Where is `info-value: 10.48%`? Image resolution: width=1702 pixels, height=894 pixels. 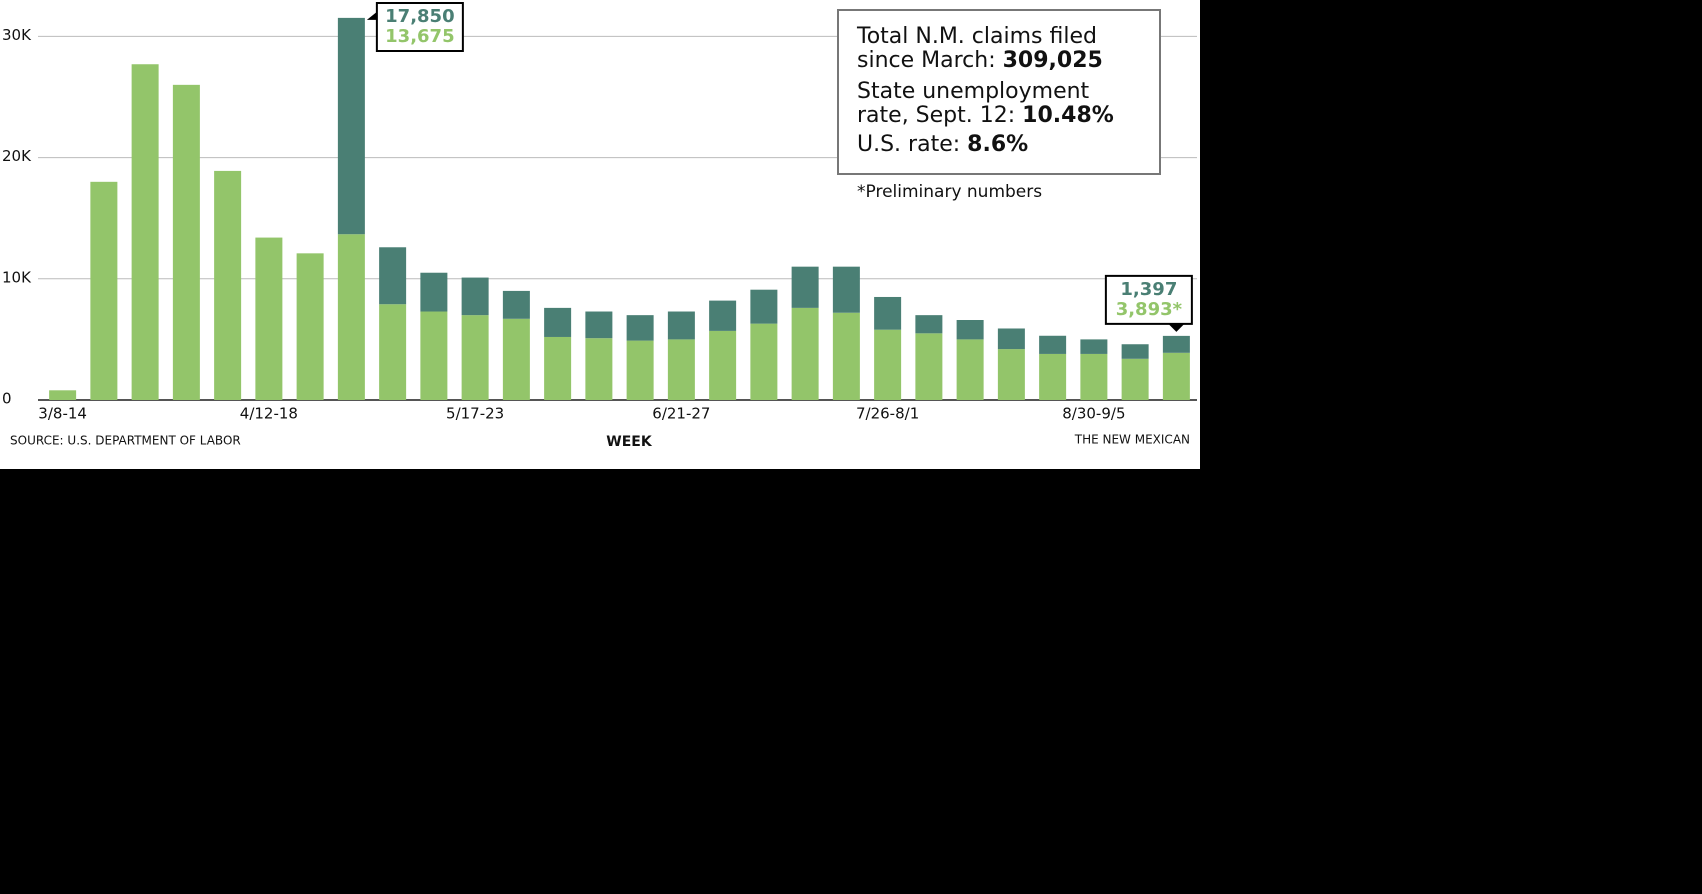
info-value: 10.48% is located at coordinates (1068, 115).